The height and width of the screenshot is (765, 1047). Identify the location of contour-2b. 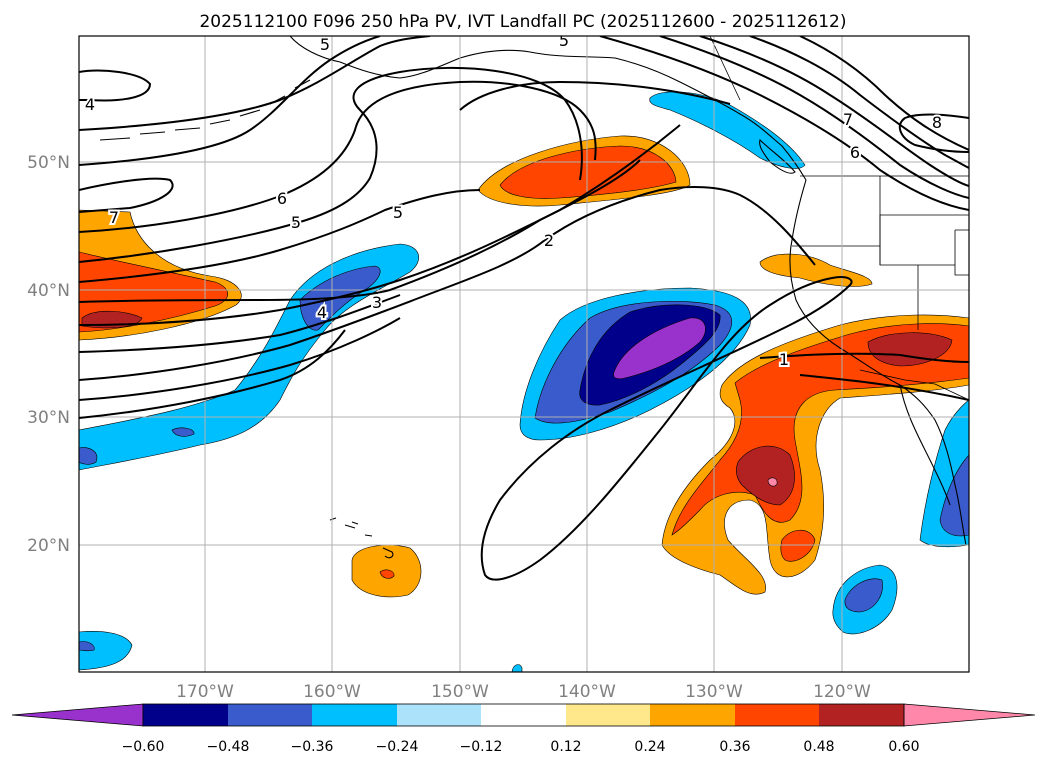
(240, 359).